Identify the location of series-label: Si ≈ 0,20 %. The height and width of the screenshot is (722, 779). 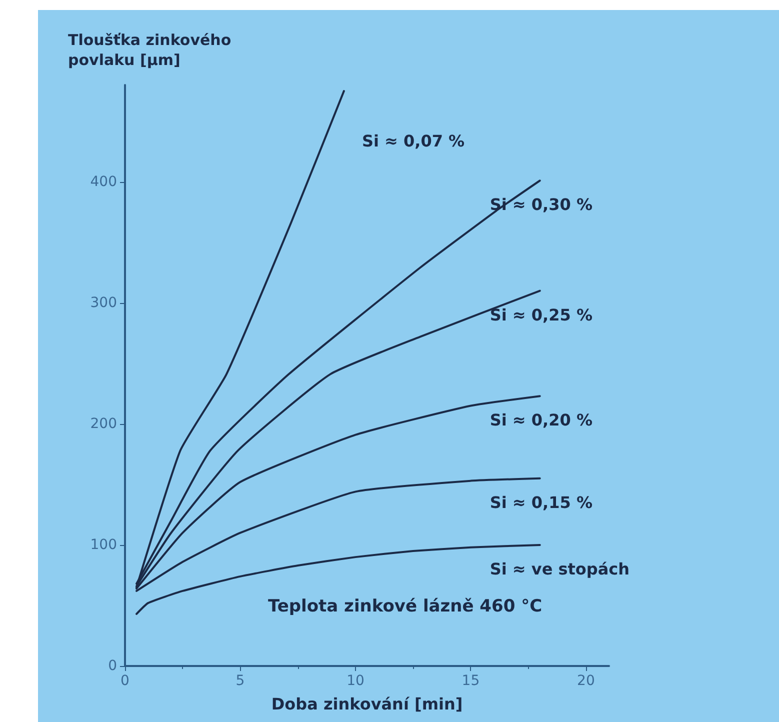
(541, 420).